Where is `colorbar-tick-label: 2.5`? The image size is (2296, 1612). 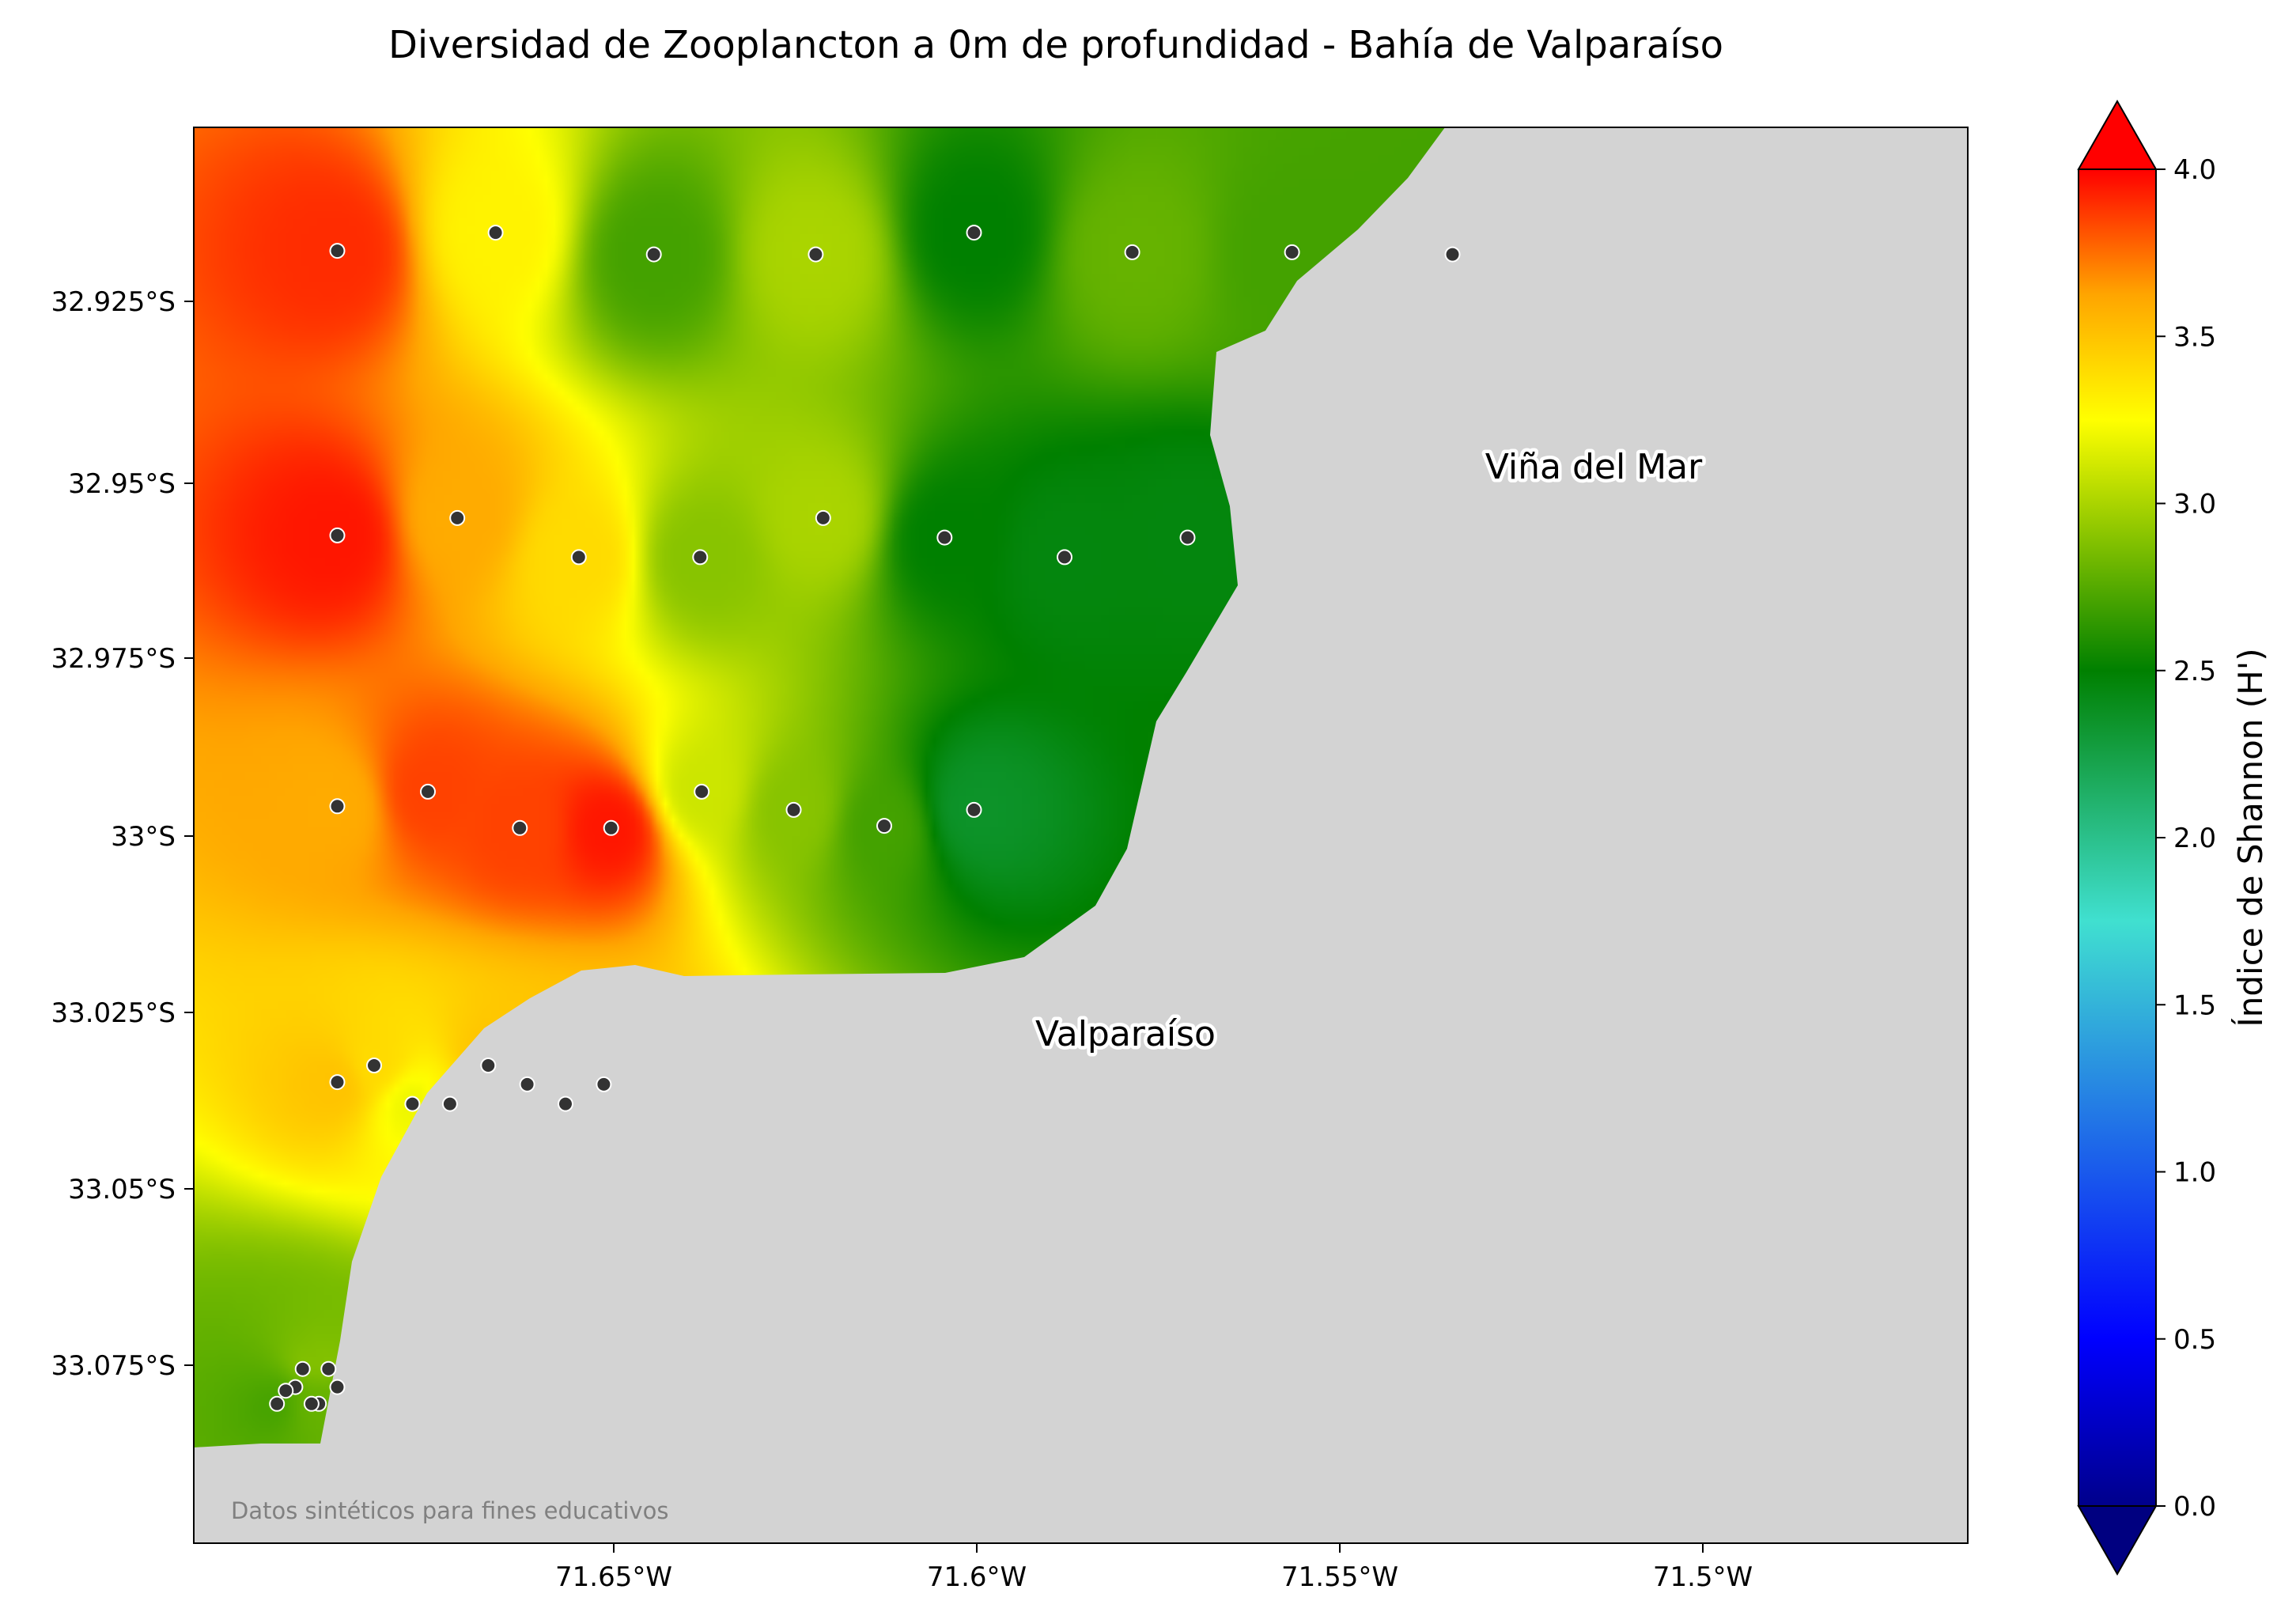
colorbar-tick-label: 2.5 is located at coordinates (2194, 672).